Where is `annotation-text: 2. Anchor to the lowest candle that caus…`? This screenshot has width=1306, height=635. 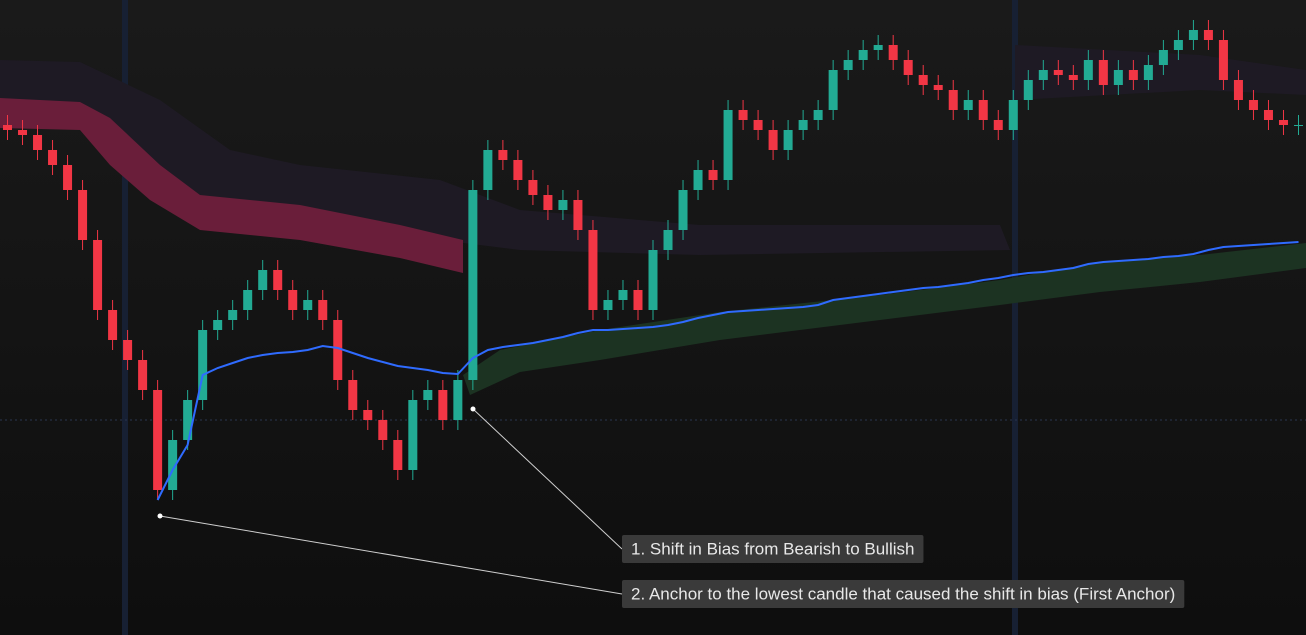 annotation-text: 2. Anchor to the lowest candle that caus… is located at coordinates (903, 593).